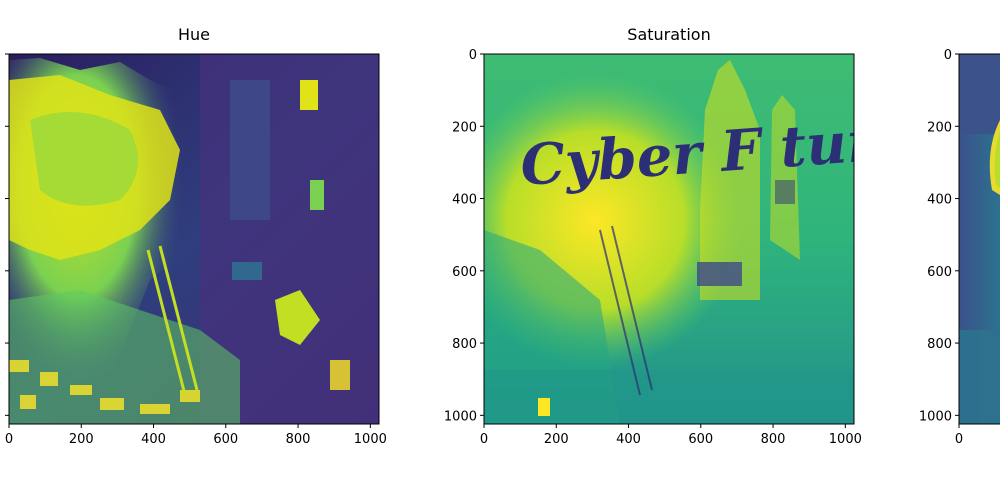 This screenshot has height=500, width=1000. What do you see at coordinates (626, 310) in the screenshot?
I see `saturation-ladder` at bounding box center [626, 310].